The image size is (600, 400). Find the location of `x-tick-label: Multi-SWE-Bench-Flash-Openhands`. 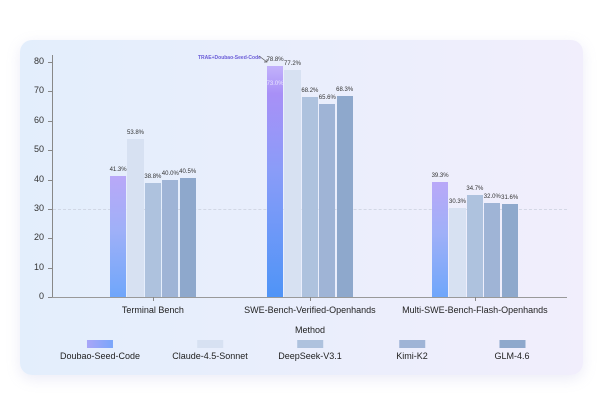

x-tick-label: Multi-SWE-Bench-Flash-Openhands is located at coordinates (475, 310).